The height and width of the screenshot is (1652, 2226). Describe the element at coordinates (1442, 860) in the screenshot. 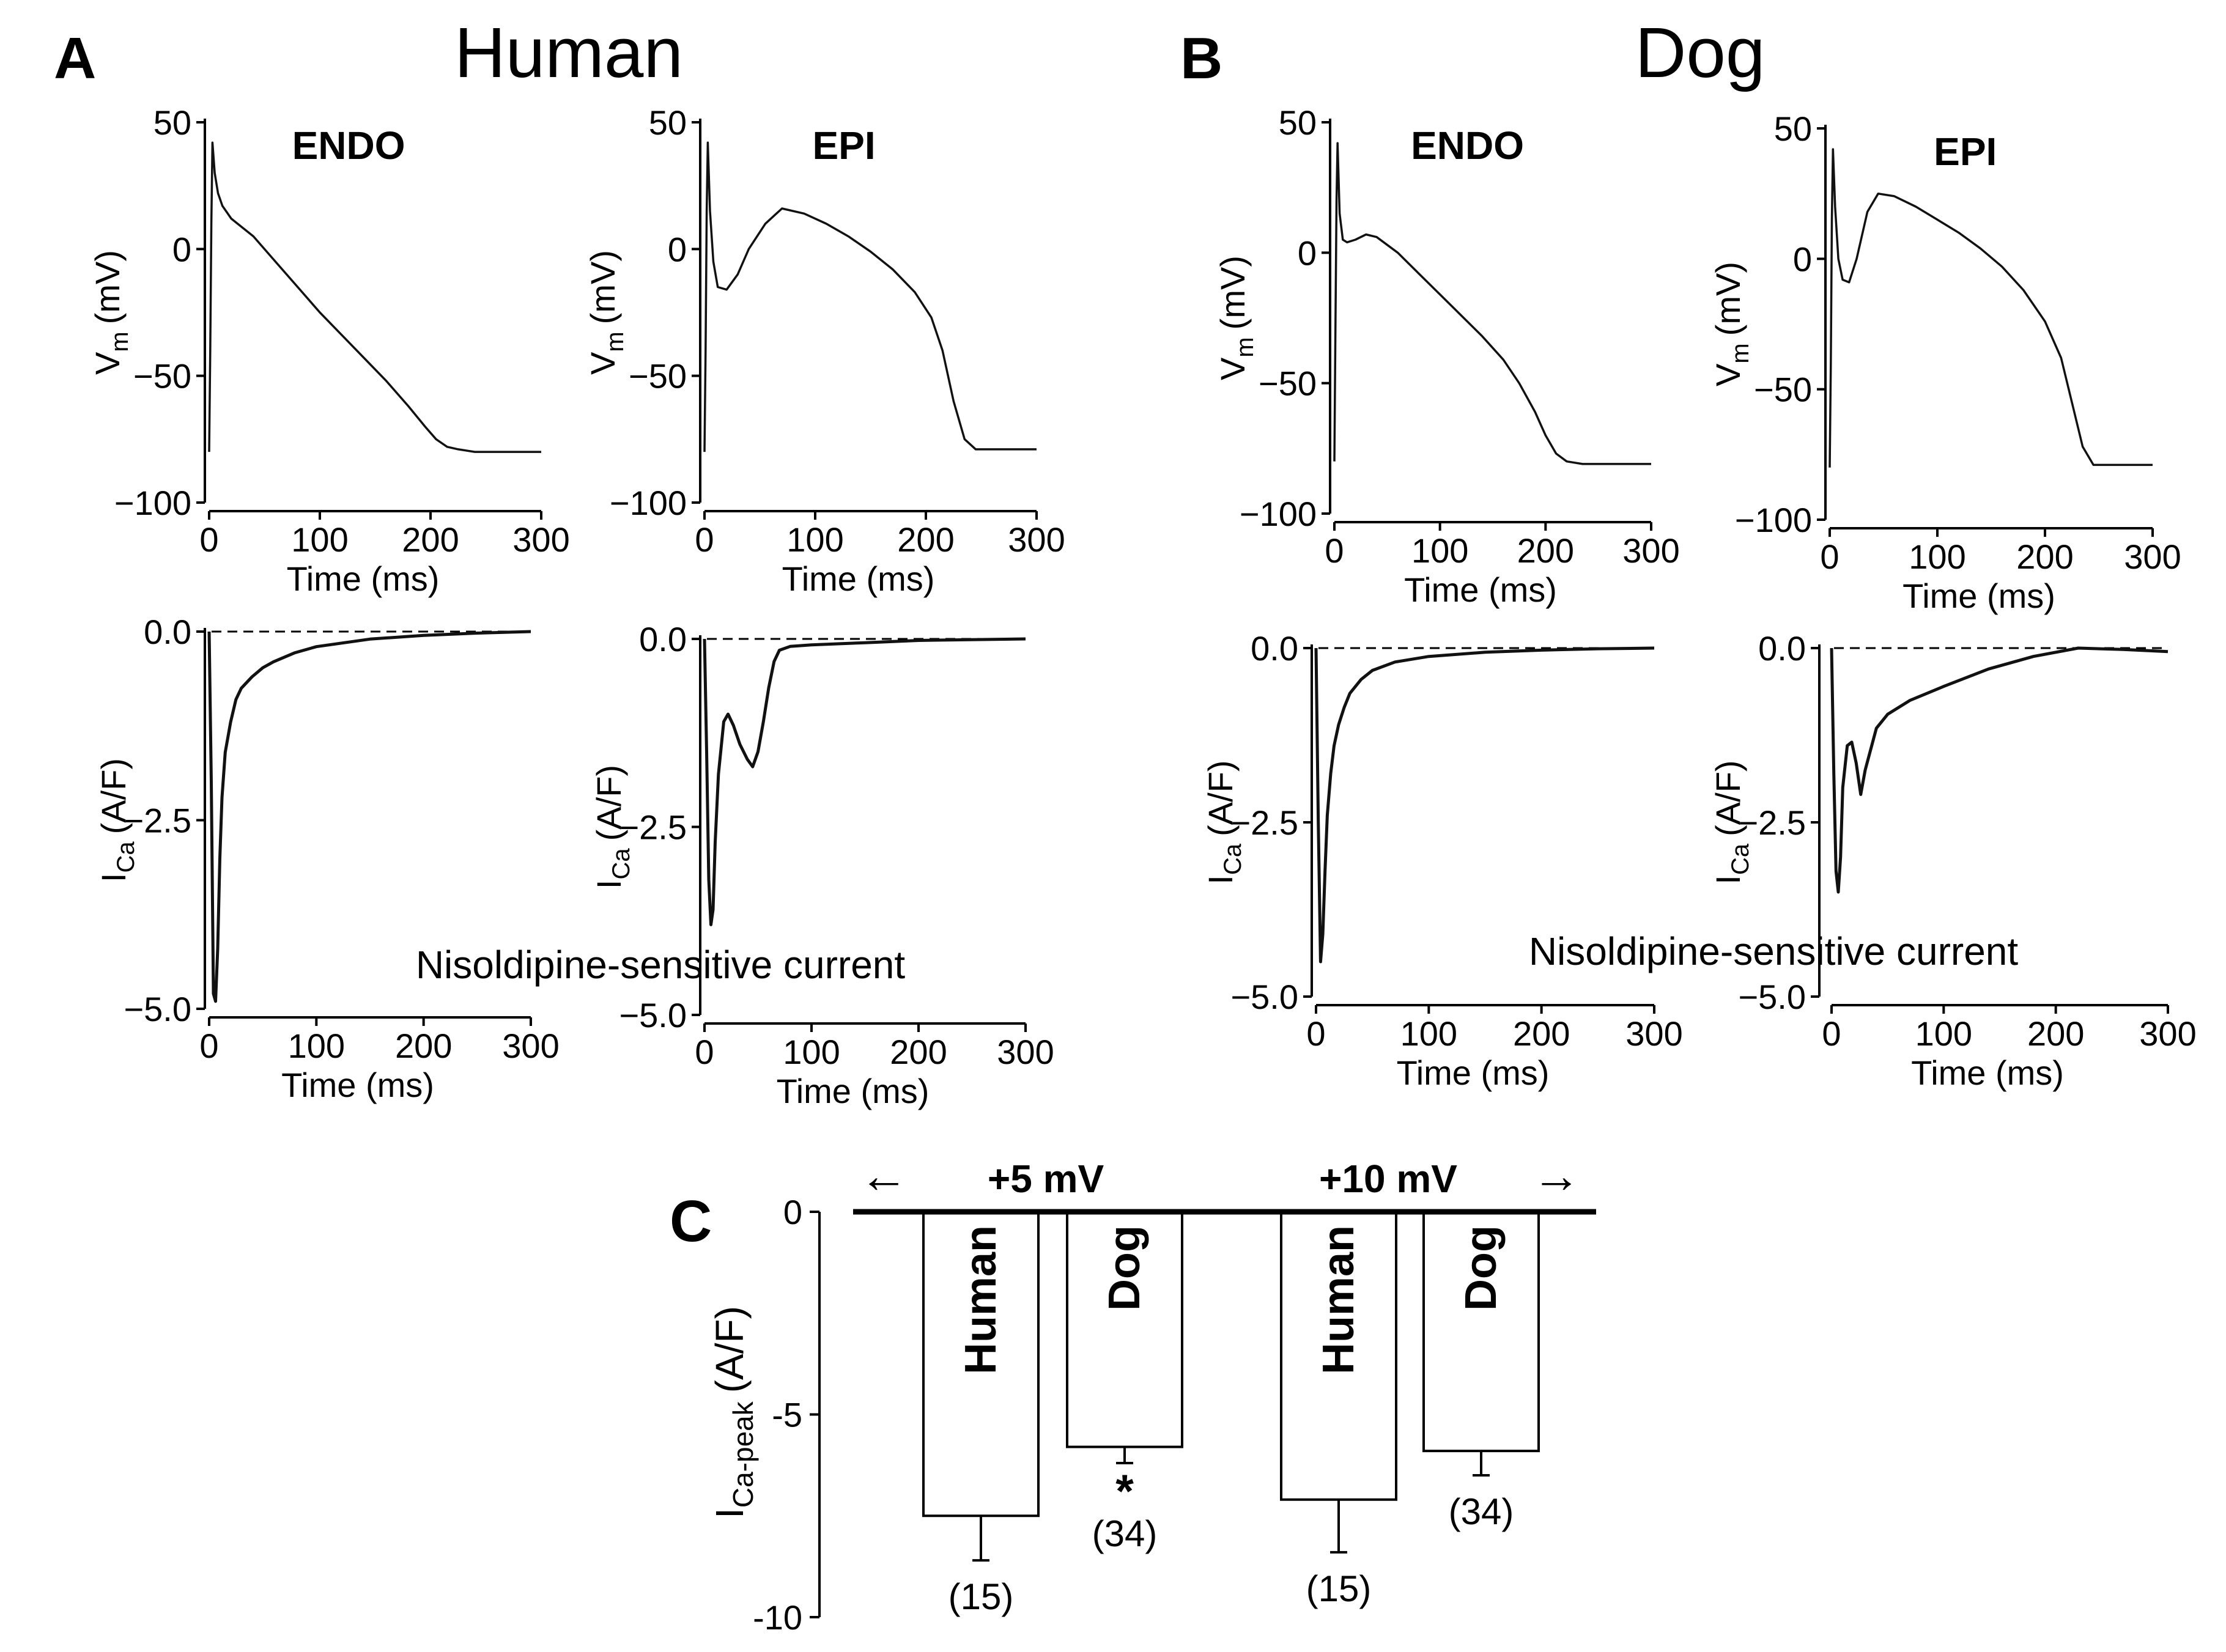

I see `dog-endo-ica-chart: 0.0 −2.5 −5.00 100 200 300 Time (ms) ICa (A/F)` at that location.